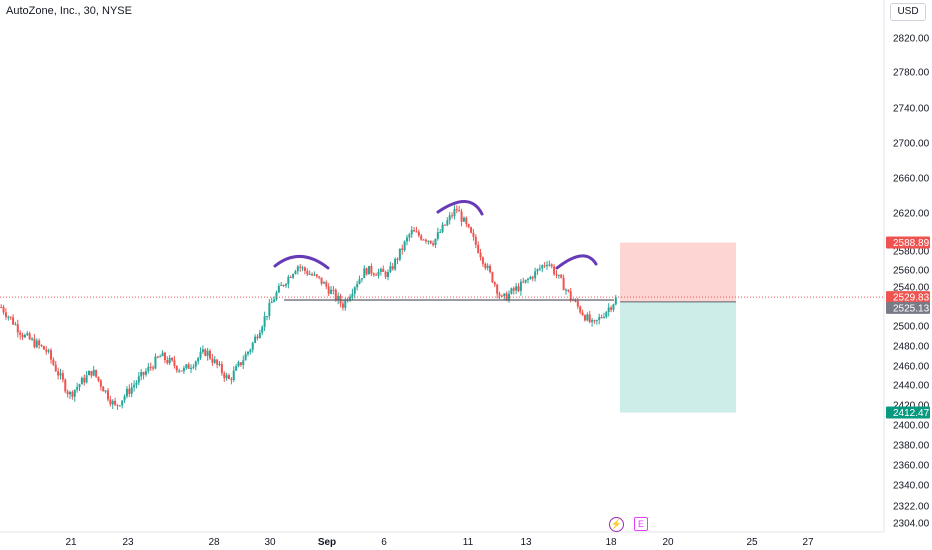  Describe the element at coordinates (911, 73) in the screenshot. I see `price-tick-label: 2780.00` at that location.